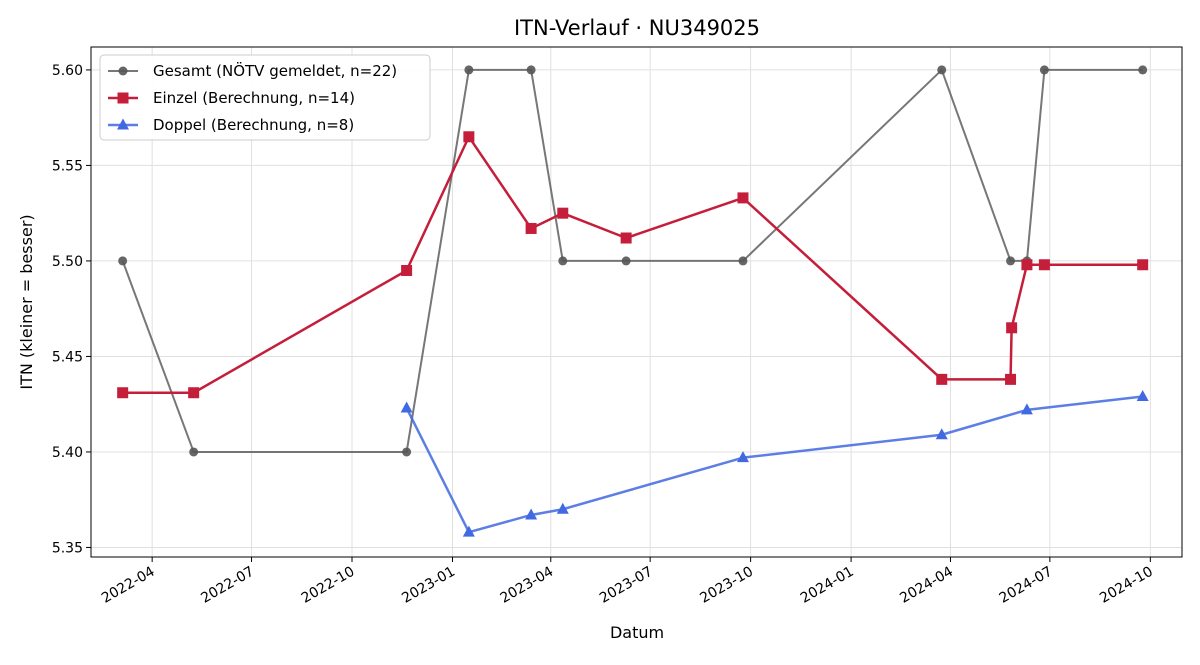  I want to click on y-tick-label: 5.60, so click(67, 71).